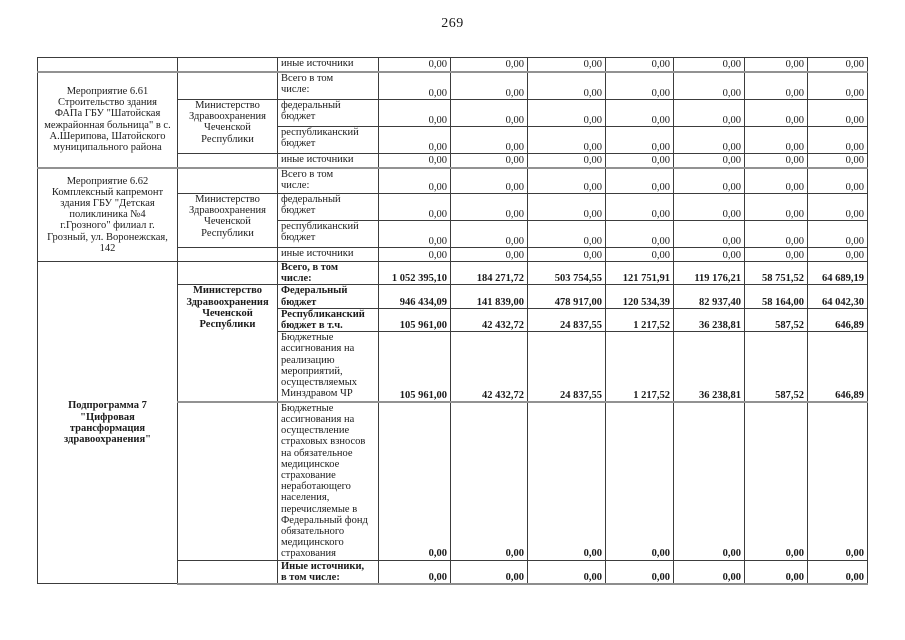 This screenshot has width=905, height=640. Describe the element at coordinates (837, 367) in the screenshot. I see `value-cell: 646,89` at that location.